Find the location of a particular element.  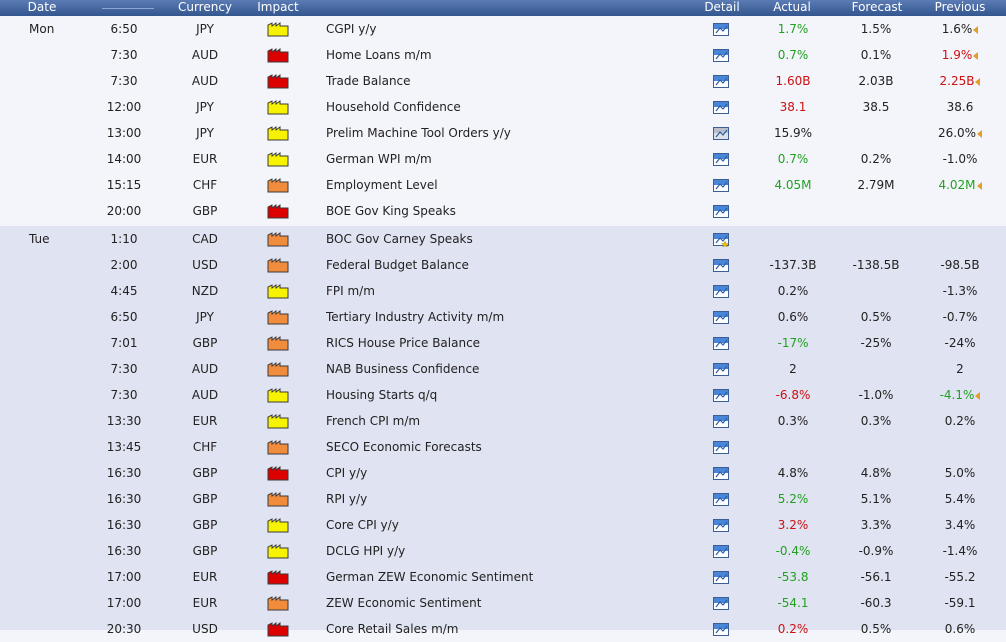

table-row: 16:30 GBP CPI y/y 4.8% 4.8% 5.0% is located at coordinates (503, 473).